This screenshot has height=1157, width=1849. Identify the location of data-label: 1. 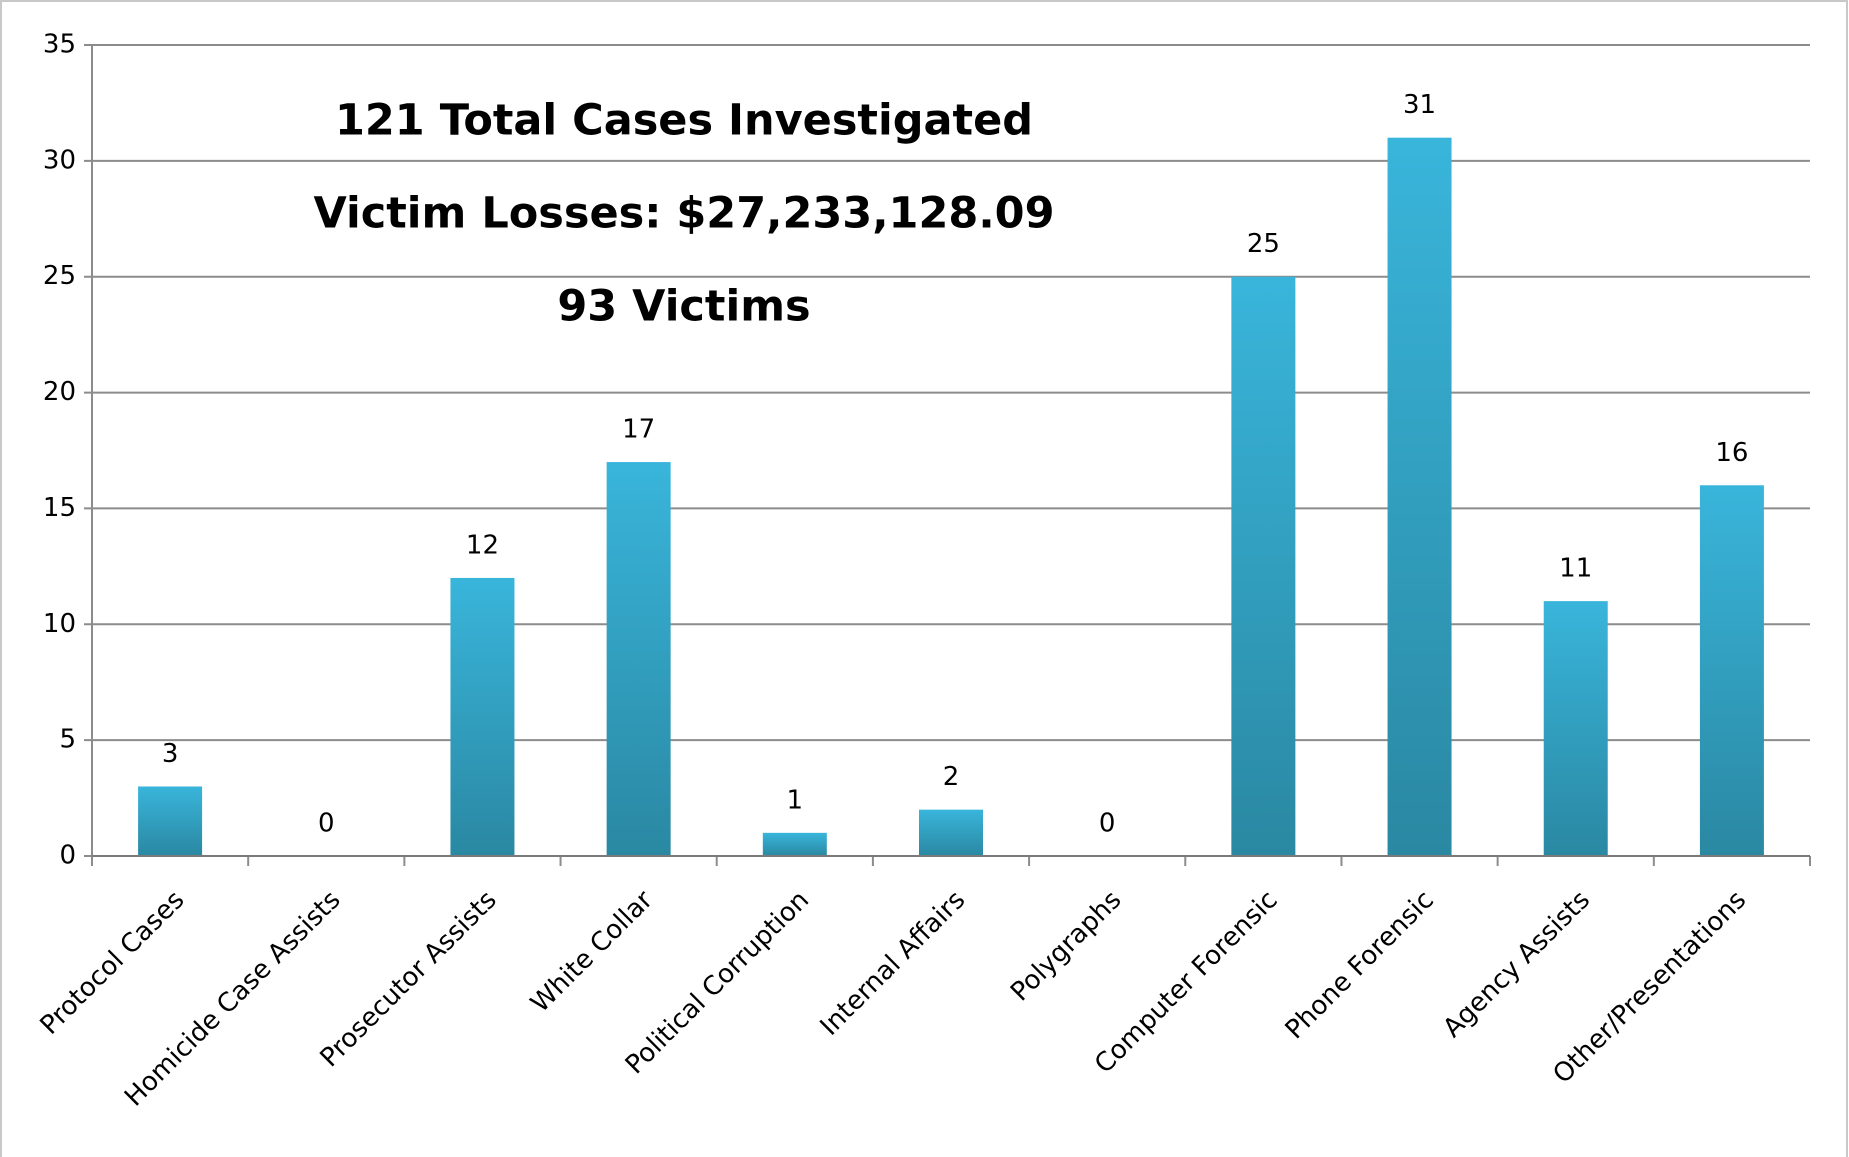
(795, 800).